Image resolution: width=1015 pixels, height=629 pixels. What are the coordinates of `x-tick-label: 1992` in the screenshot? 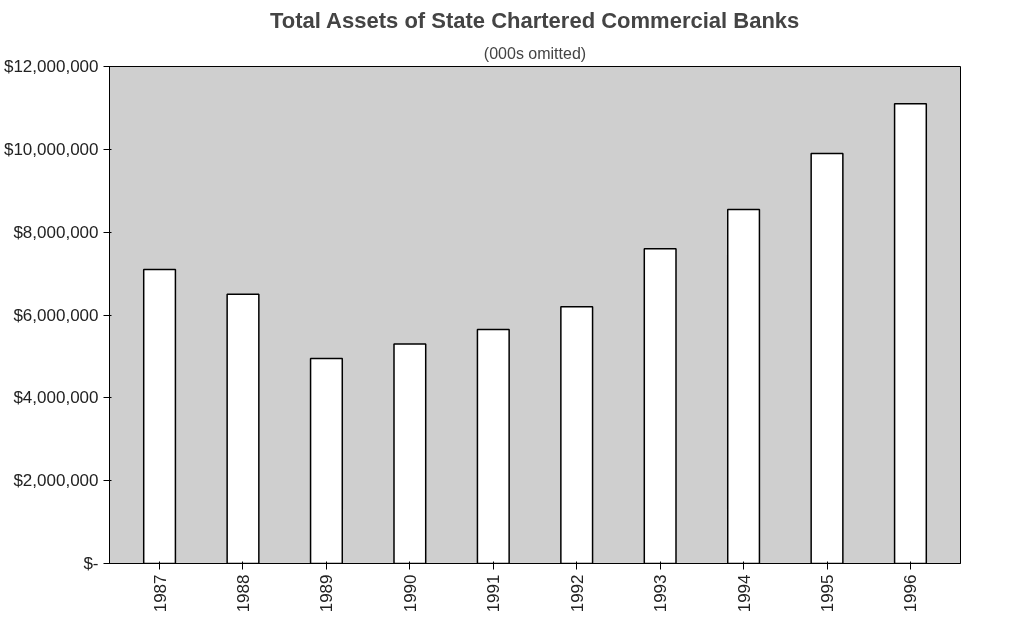 It's located at (577, 593).